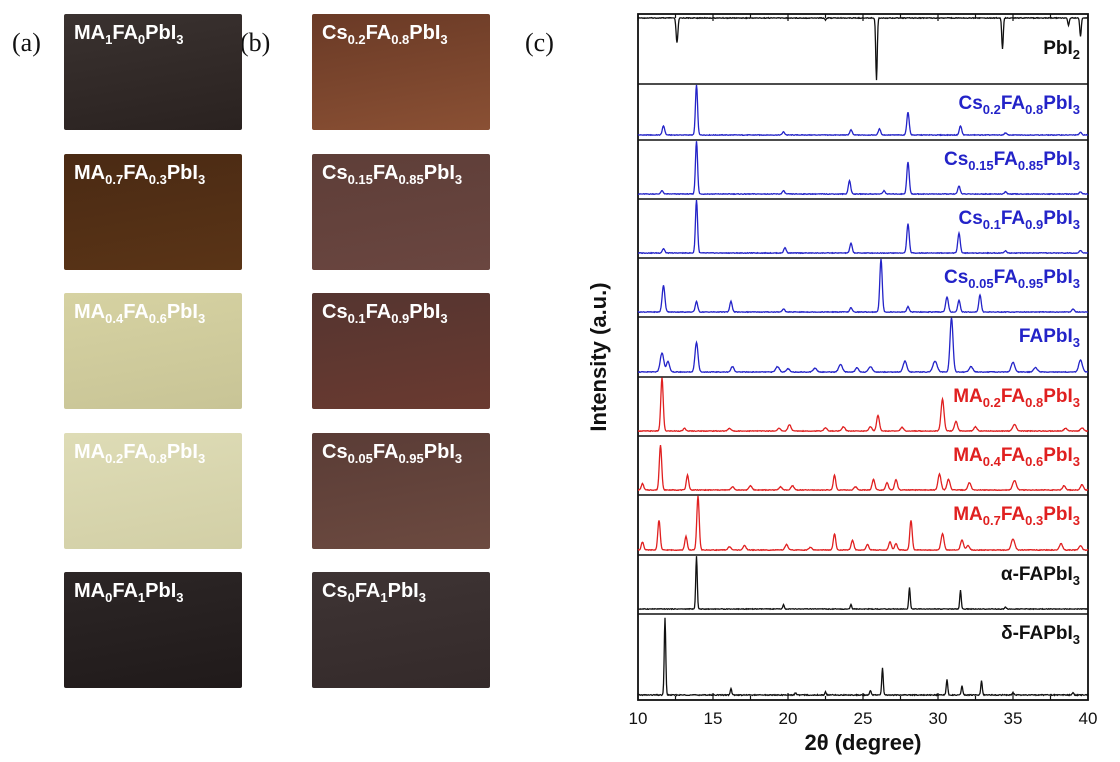 This screenshot has height=762, width=1120. What do you see at coordinates (1040, 635) in the screenshot?
I see `trace-label: δ-FAPbI3` at bounding box center [1040, 635].